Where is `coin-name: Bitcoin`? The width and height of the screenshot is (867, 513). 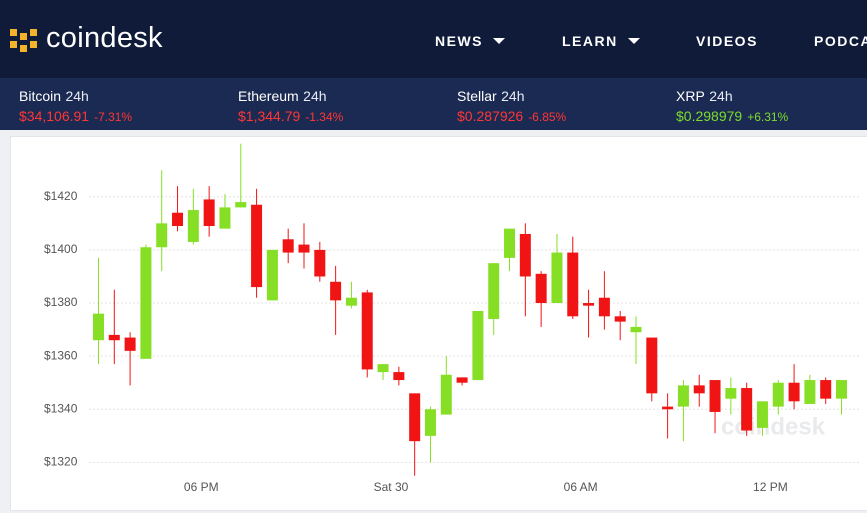
coin-name: Bitcoin is located at coordinates (40, 96).